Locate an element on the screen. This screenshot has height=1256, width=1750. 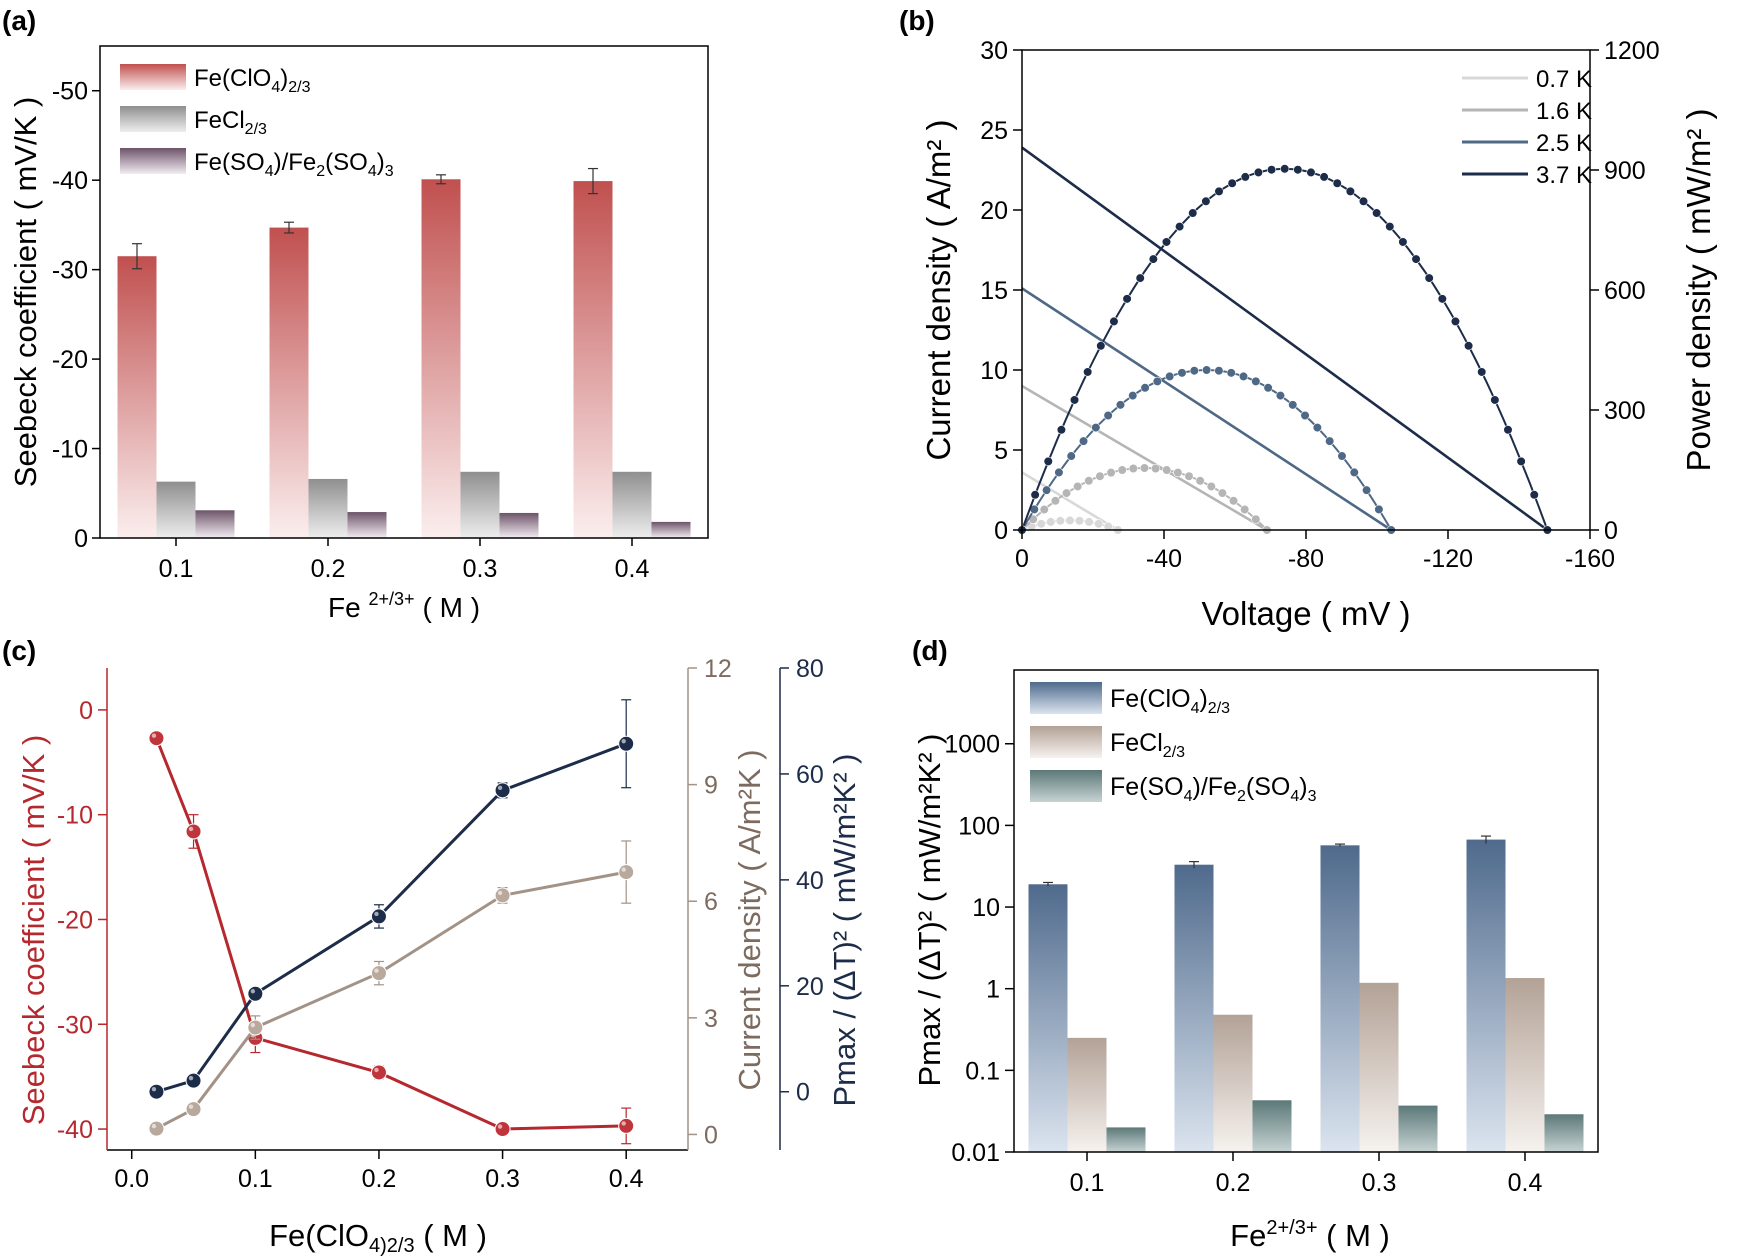
panel-b-left-y-tick-label: 10 is located at coordinates (994, 371).